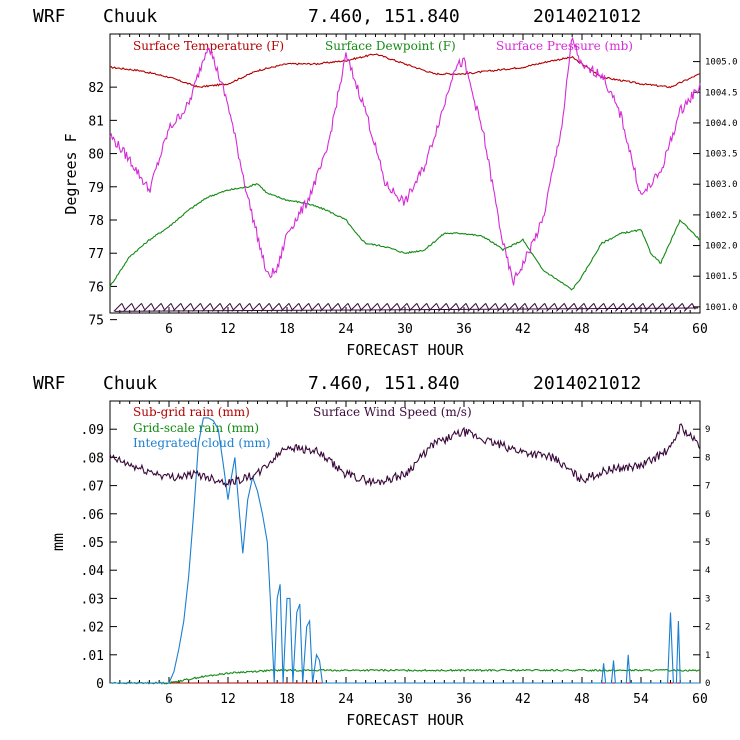 This screenshot has height=740, width=740. What do you see at coordinates (523, 699) in the screenshot?
I see `x-tick-label: 42` at bounding box center [523, 699].